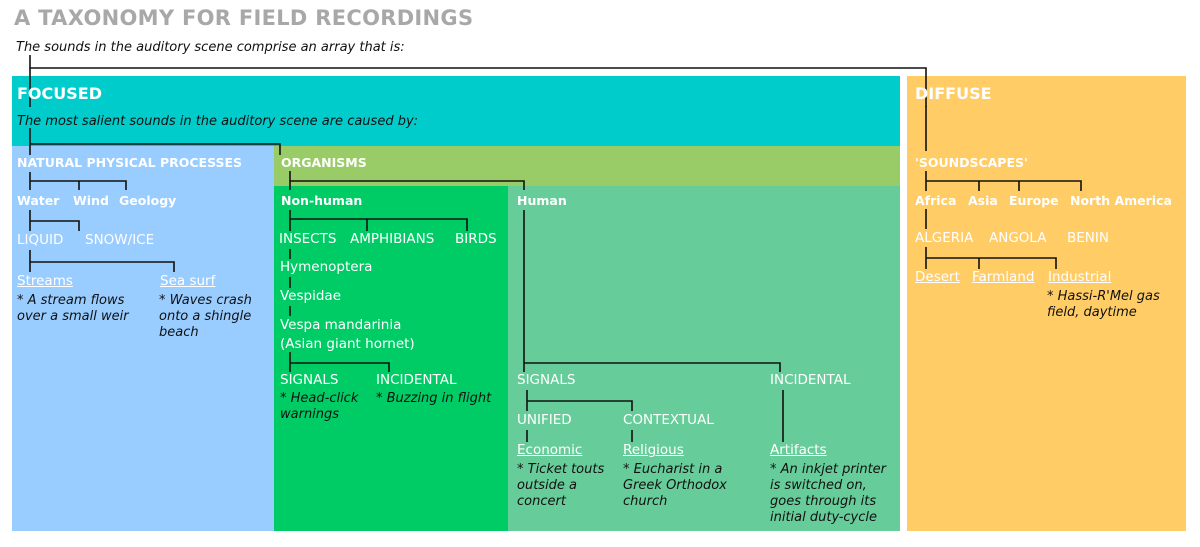  Describe the element at coordinates (120, 240) in the screenshot. I see `natural-state-snow-ice: SNOW/ICE` at that location.